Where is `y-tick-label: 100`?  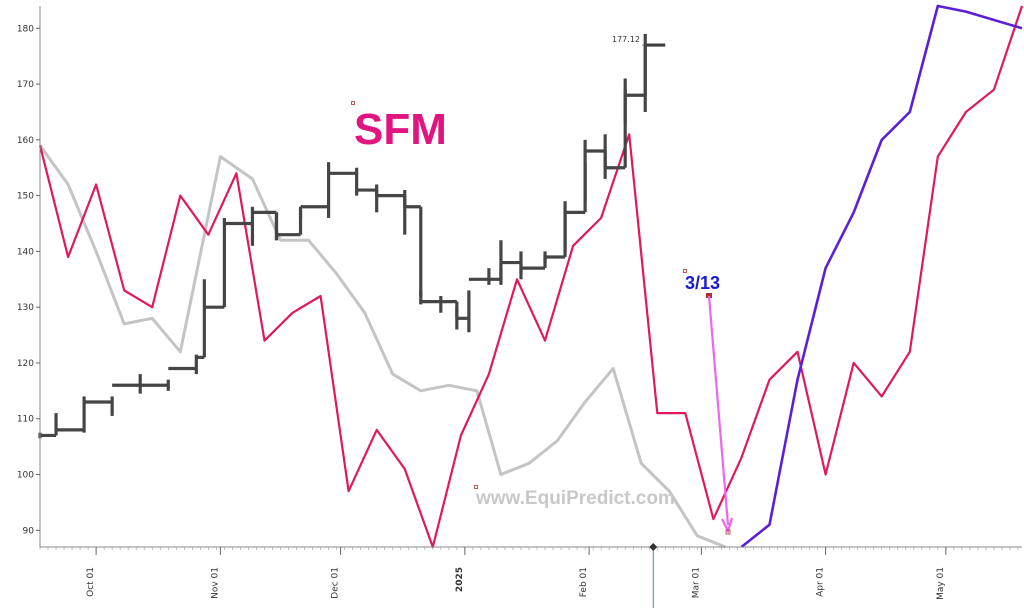 y-tick-label: 100 is located at coordinates (25, 475).